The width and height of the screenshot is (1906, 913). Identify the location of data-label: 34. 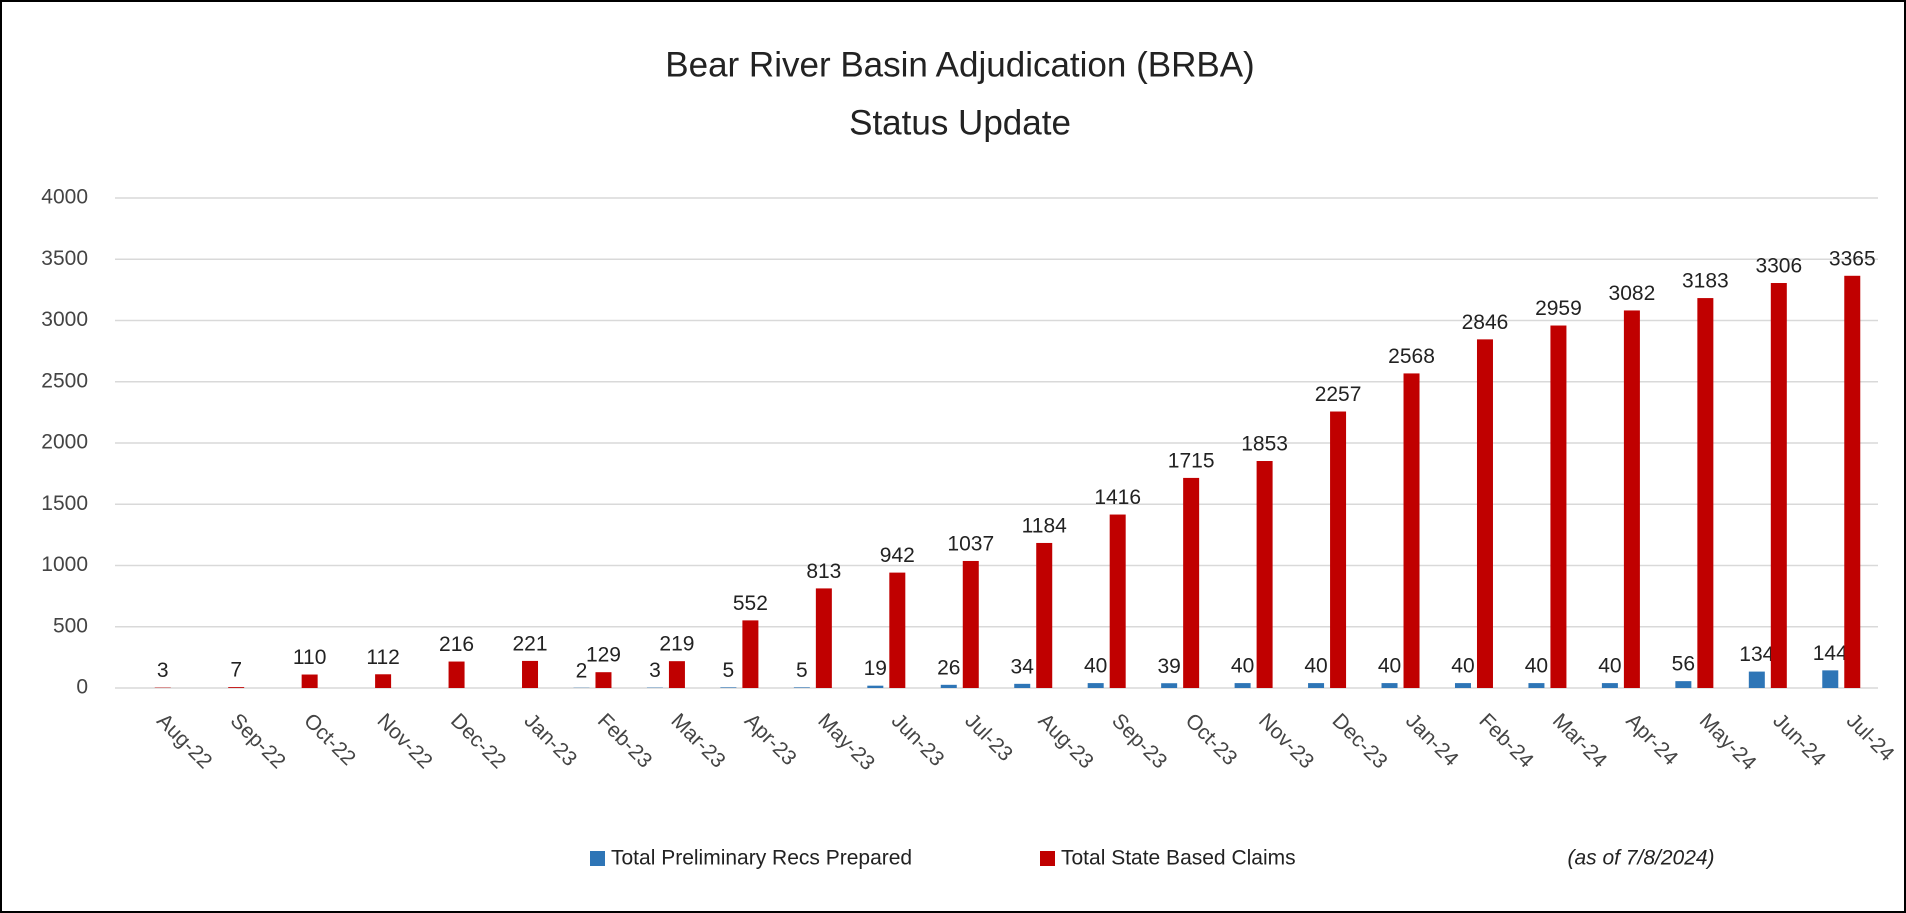
(1023, 666).